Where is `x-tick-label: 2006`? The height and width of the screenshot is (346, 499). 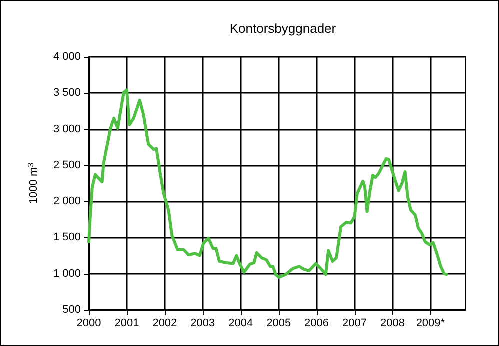
x-tick-label: 2006 is located at coordinates (317, 324).